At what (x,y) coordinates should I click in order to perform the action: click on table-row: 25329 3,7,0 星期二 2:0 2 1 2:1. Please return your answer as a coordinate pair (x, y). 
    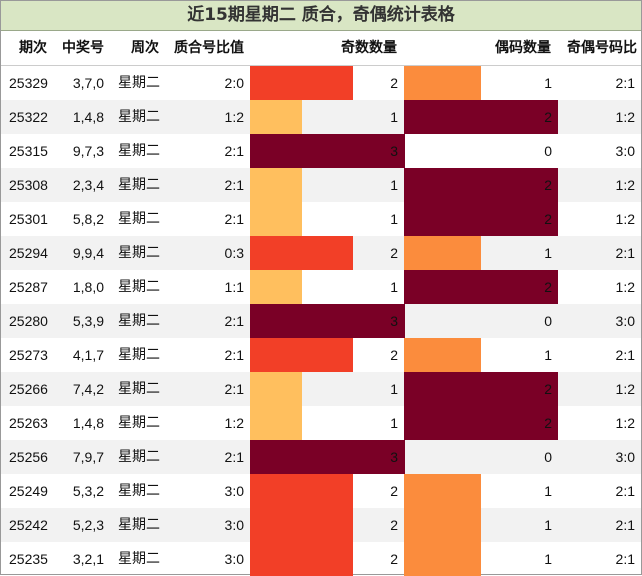
    Looking at the image, I should click on (321, 83).